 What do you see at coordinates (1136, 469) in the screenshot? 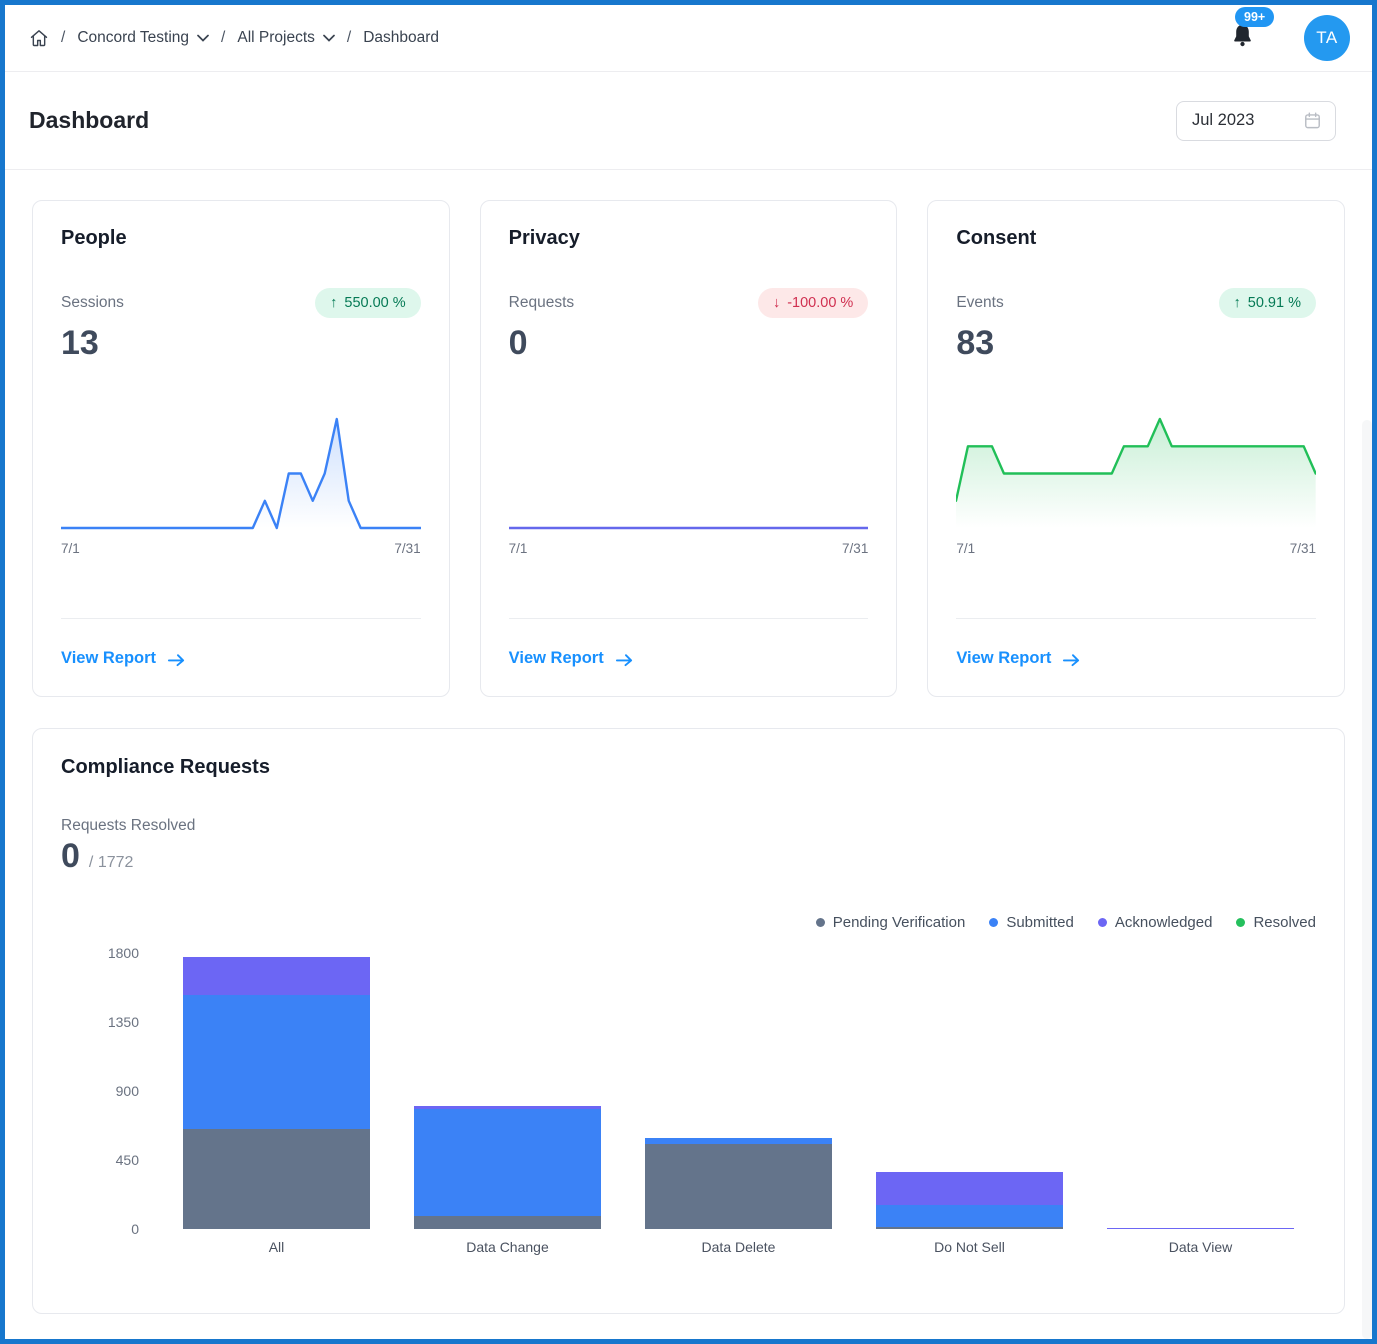
I see `consent-sparkline` at bounding box center [1136, 469].